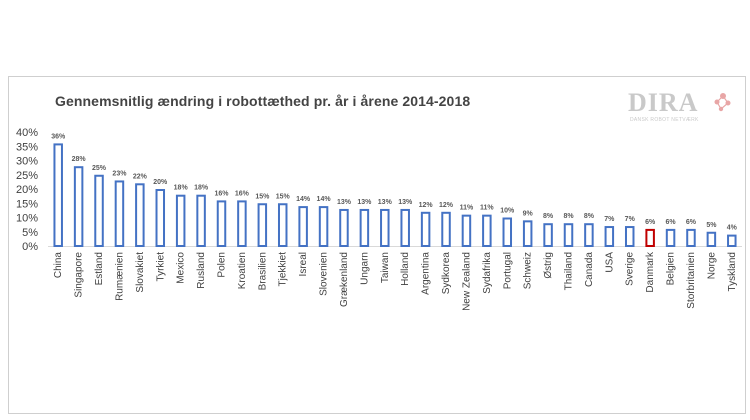  Describe the element at coordinates (201, 270) in the screenshot. I see `x-tick-label: Rusland` at that location.